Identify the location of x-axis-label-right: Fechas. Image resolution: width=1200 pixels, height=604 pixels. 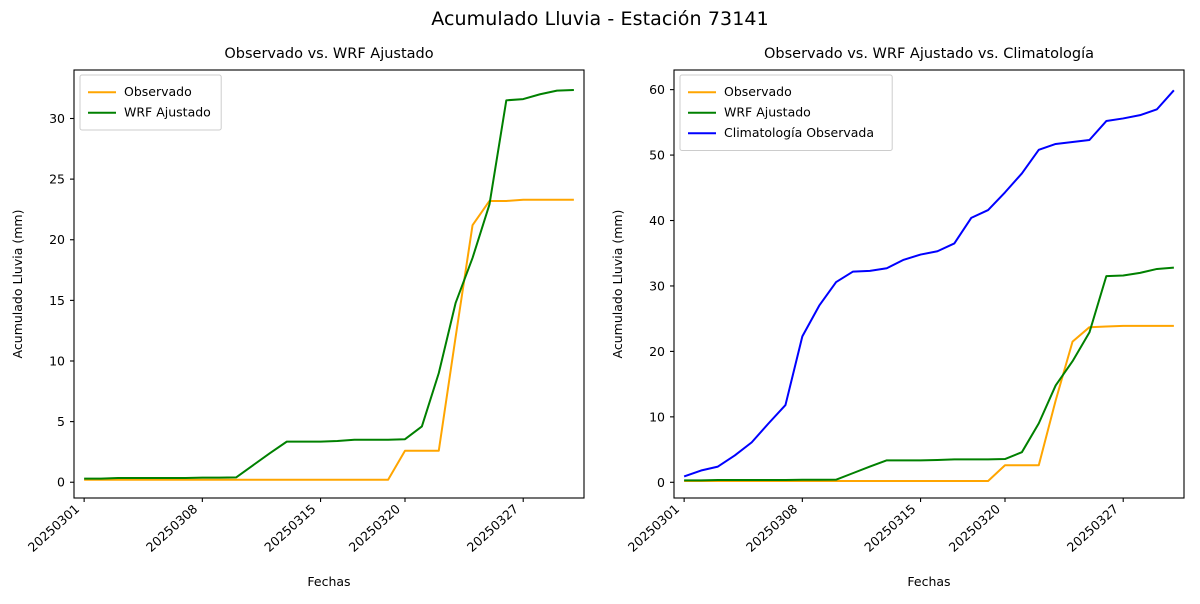
(928, 581).